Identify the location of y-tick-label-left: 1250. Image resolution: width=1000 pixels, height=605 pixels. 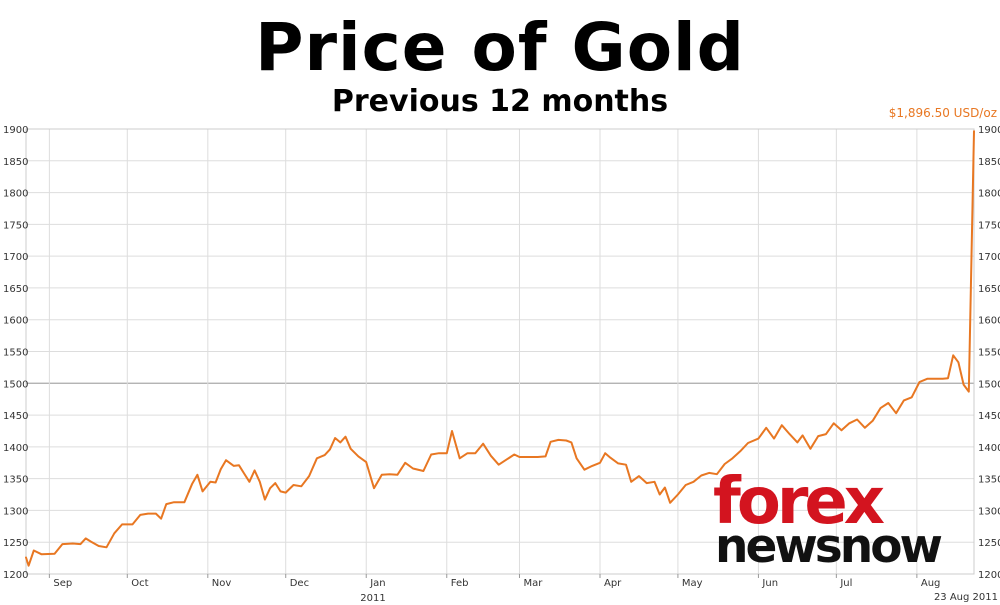
(15, 543).